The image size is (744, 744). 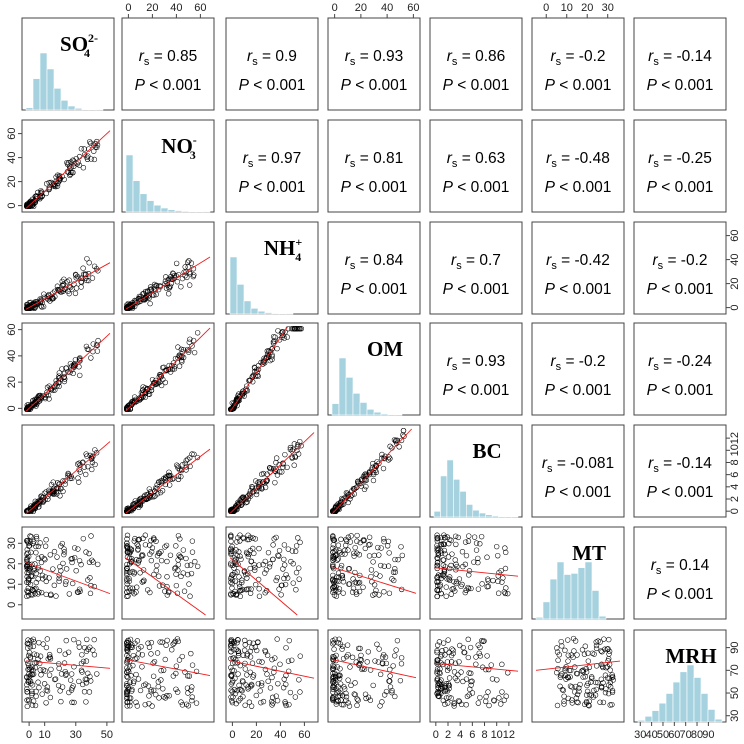 I want to click on tick-label: 30, so click(x=608, y=8).